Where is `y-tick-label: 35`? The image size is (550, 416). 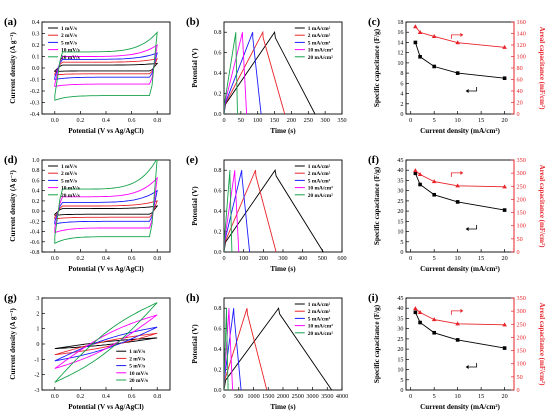 y-tick-label: 35 is located at coordinates (400, 318).